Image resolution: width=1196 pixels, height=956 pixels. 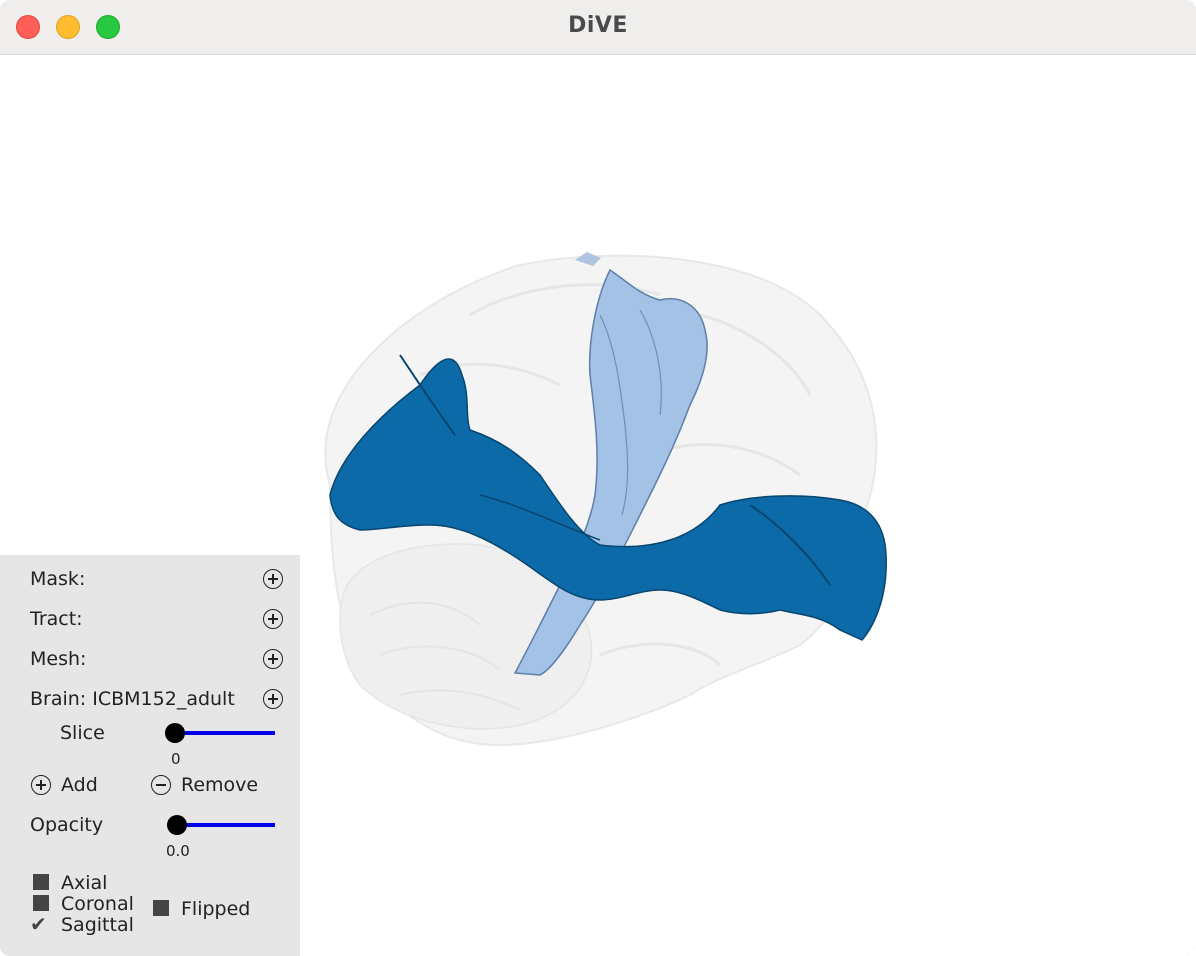 I want to click on flipped-checkbox, so click(x=161, y=908).